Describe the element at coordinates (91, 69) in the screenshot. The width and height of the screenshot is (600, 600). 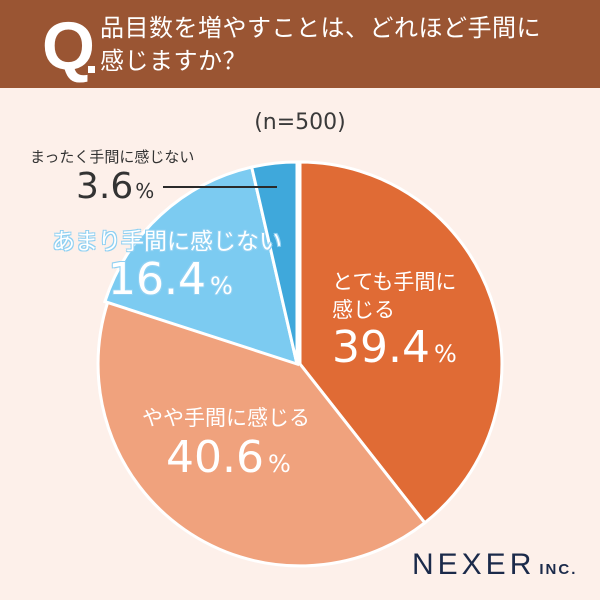
I see `q-dot` at that location.